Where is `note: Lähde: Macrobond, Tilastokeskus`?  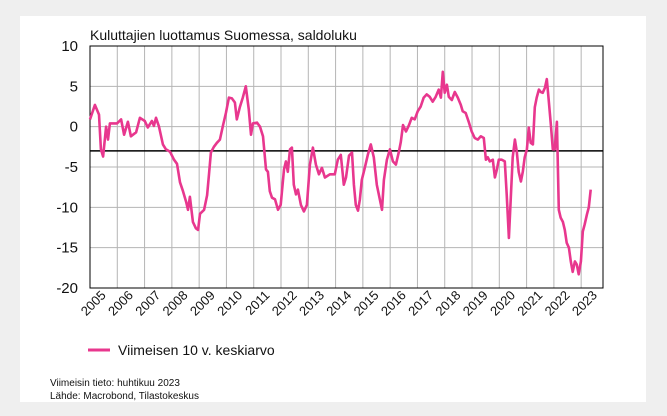
note: Lähde: Macrobond, Tilastokeskus is located at coordinates (124, 396).